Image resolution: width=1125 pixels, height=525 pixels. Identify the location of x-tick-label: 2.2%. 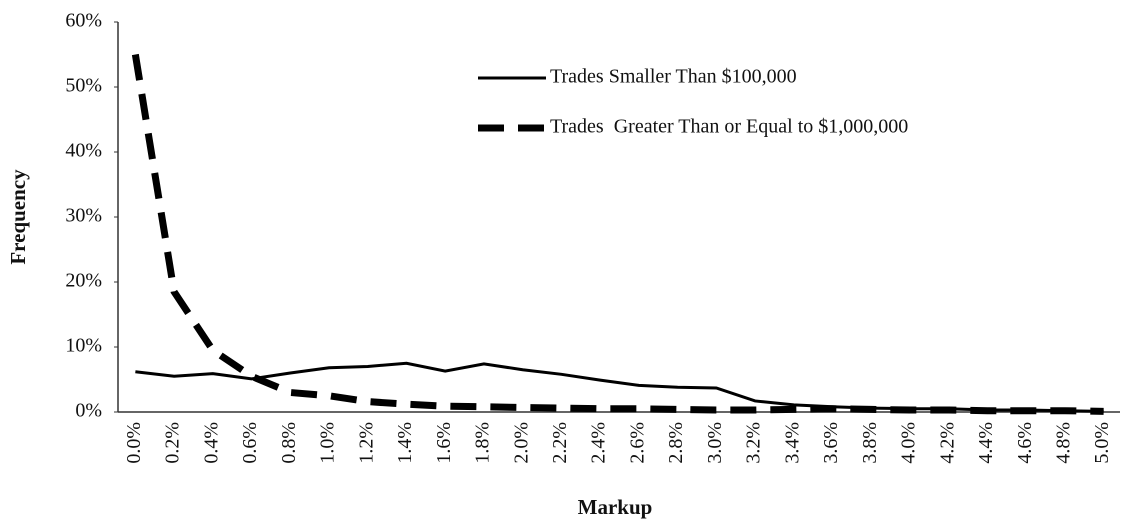
(560, 443).